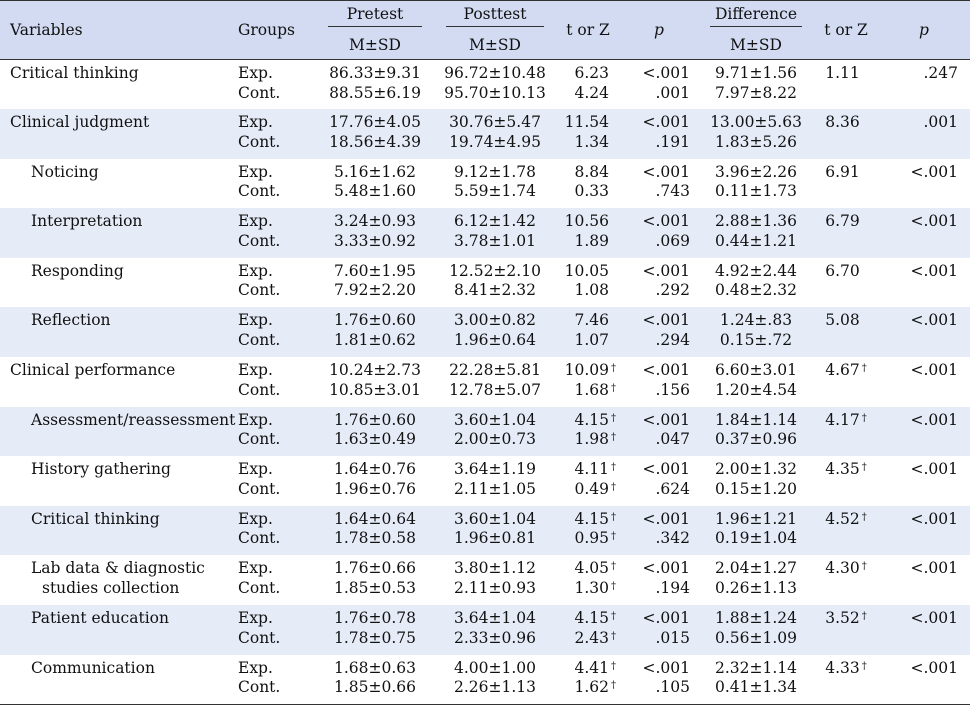 The height and width of the screenshot is (706, 970). I want to click on p-cell: <.001.294, so click(659, 332).